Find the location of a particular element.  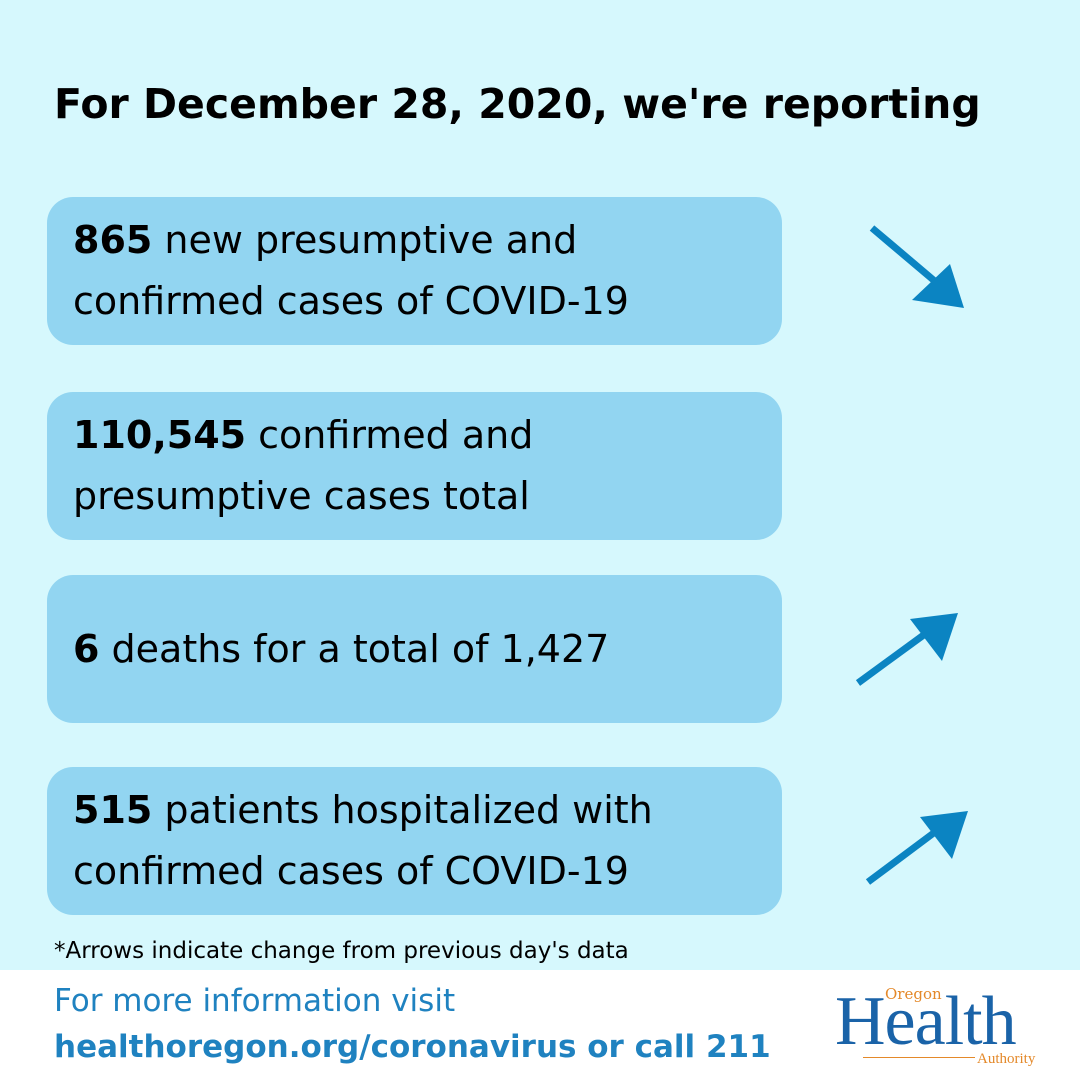

page-title: For December 28, 2020, we're reporting is located at coordinates (517, 104).